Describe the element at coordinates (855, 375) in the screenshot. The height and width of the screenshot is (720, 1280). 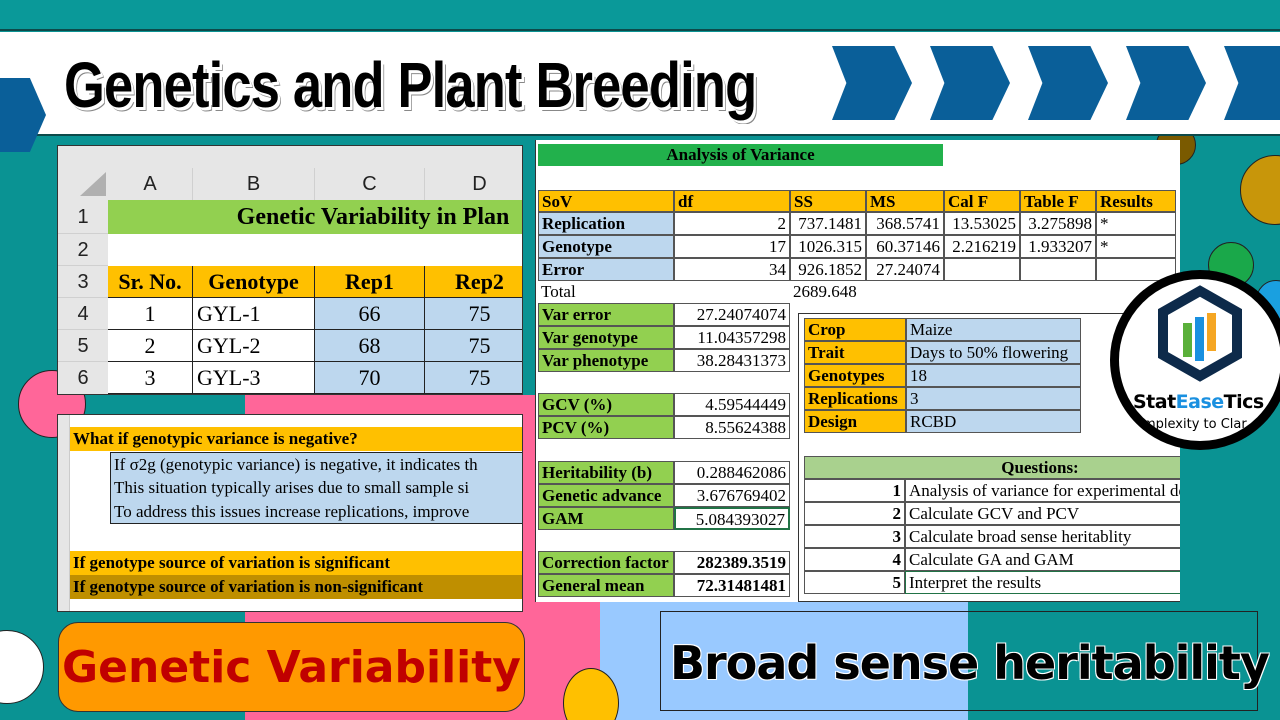
I see `info-label: Genotypes` at that location.